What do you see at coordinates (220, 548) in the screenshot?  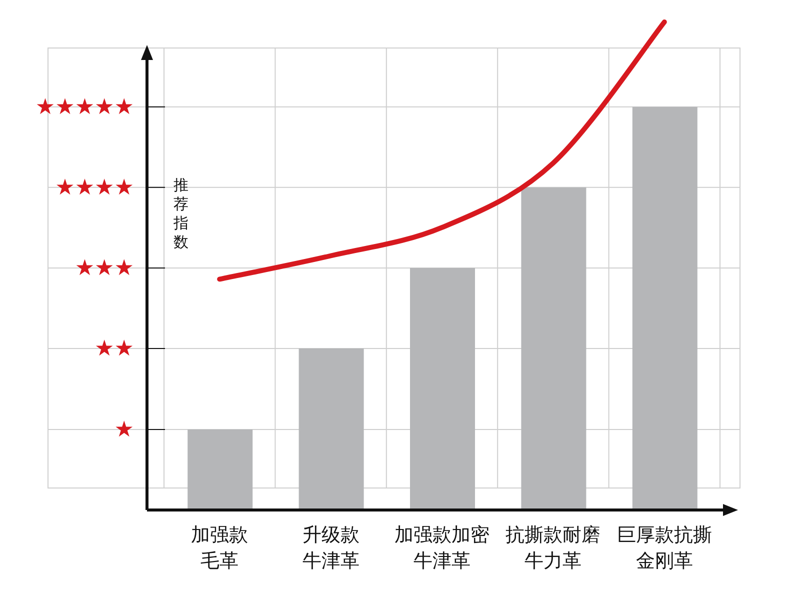 I see `x-tick-label: 加强款毛革` at bounding box center [220, 548].